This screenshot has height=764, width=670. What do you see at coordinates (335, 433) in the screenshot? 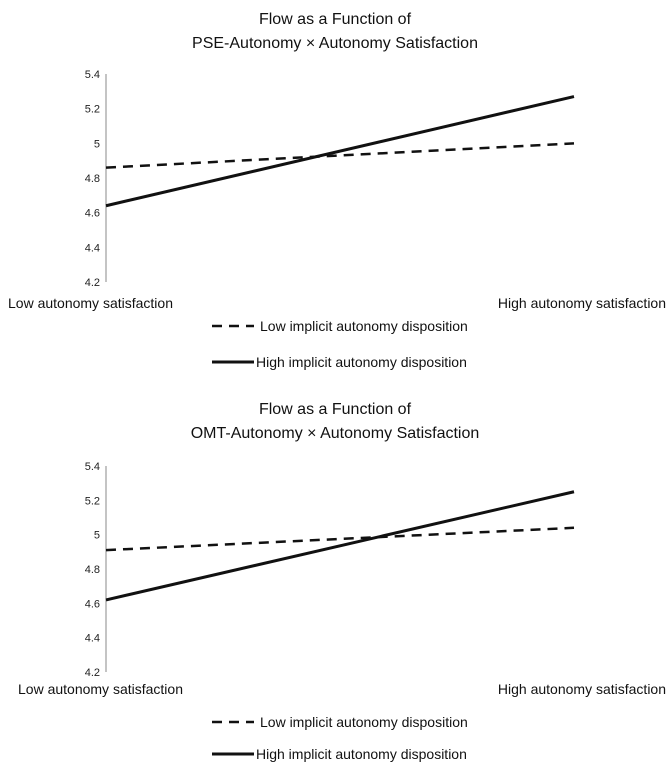
I see `chart-title-line-2: OMT-Autonomy × Autonomy Satisfaction` at bounding box center [335, 433].